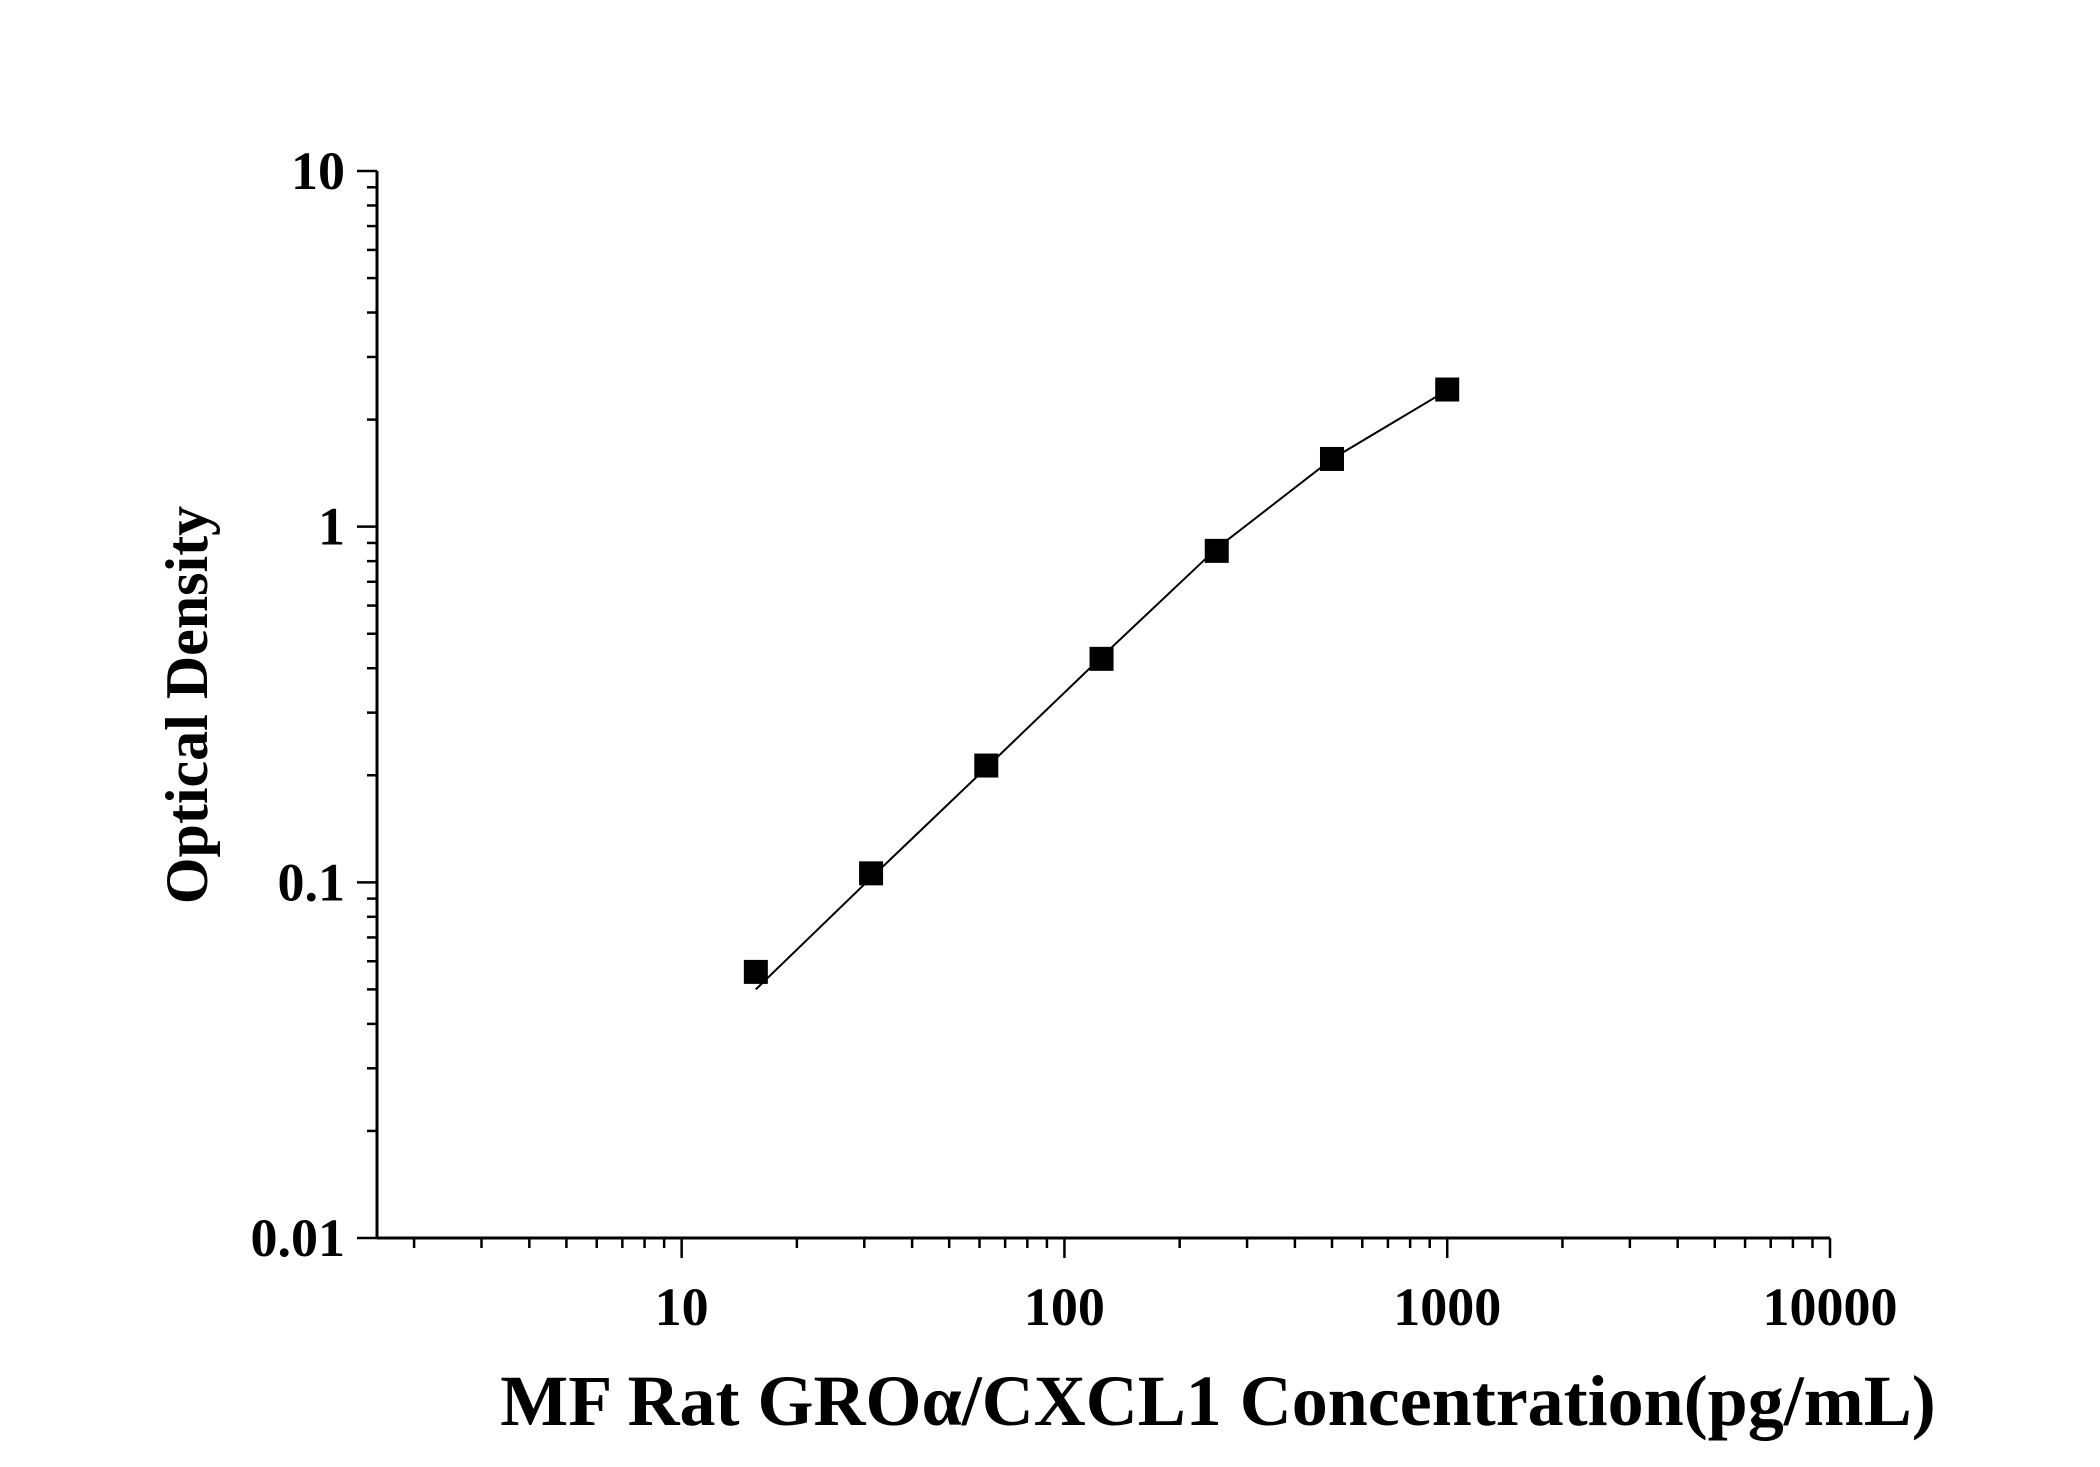  Describe the element at coordinates (187, 705) in the screenshot. I see `y-axis-title: Optical Density` at that location.